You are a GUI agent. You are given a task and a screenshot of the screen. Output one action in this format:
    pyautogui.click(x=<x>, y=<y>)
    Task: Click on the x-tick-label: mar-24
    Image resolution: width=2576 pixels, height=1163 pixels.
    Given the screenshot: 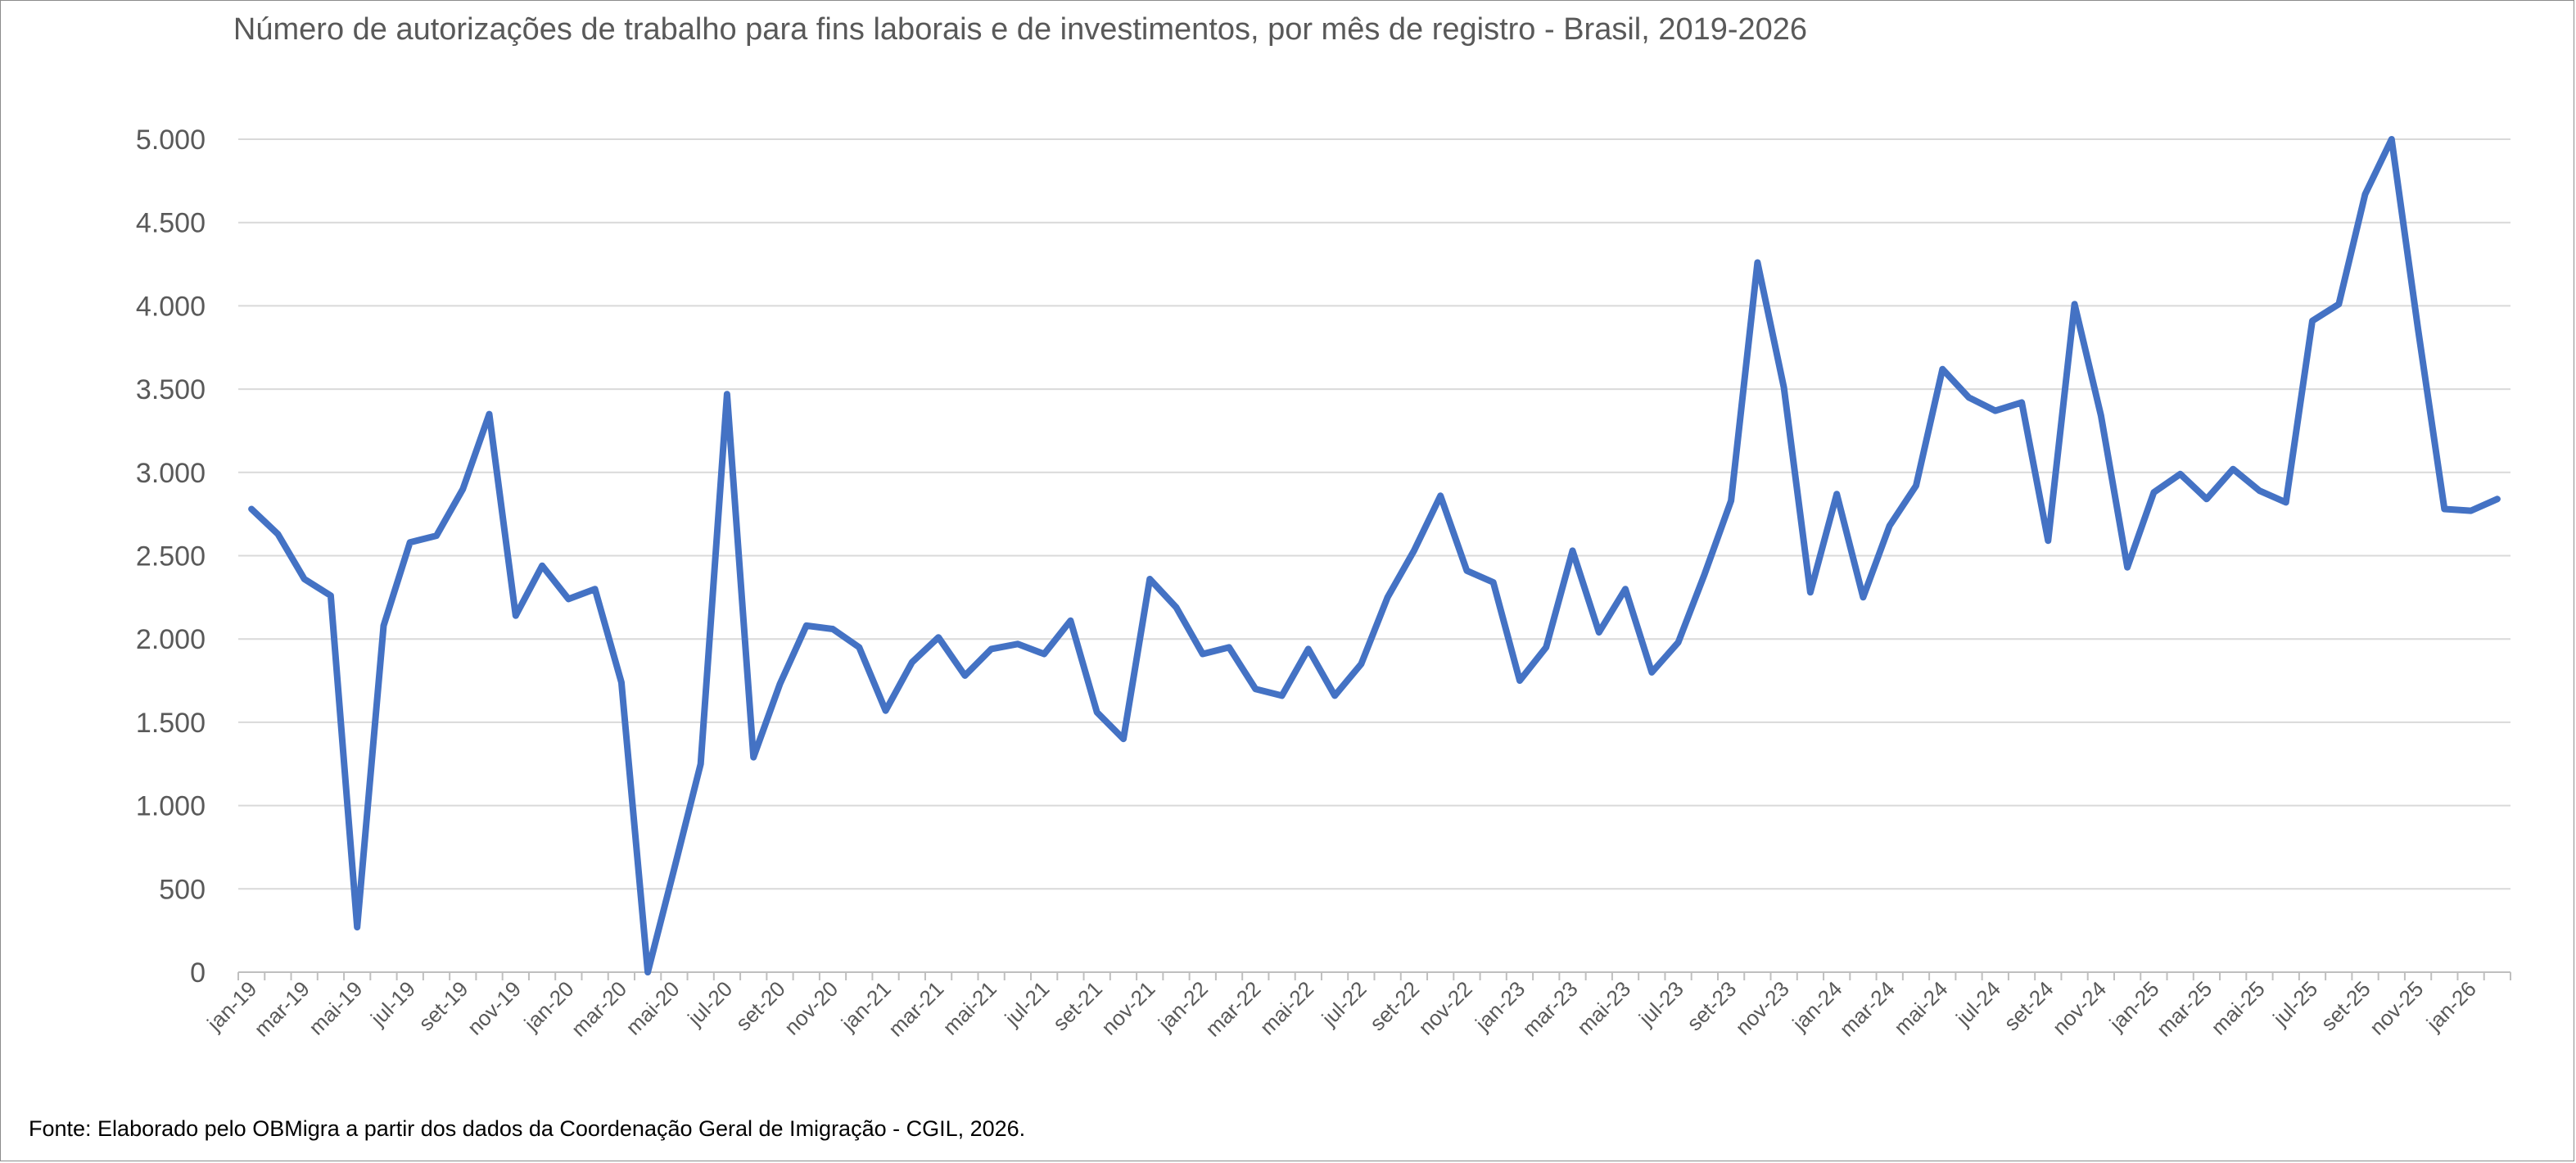 What is the action you would take?
    pyautogui.click(x=1867, y=1008)
    